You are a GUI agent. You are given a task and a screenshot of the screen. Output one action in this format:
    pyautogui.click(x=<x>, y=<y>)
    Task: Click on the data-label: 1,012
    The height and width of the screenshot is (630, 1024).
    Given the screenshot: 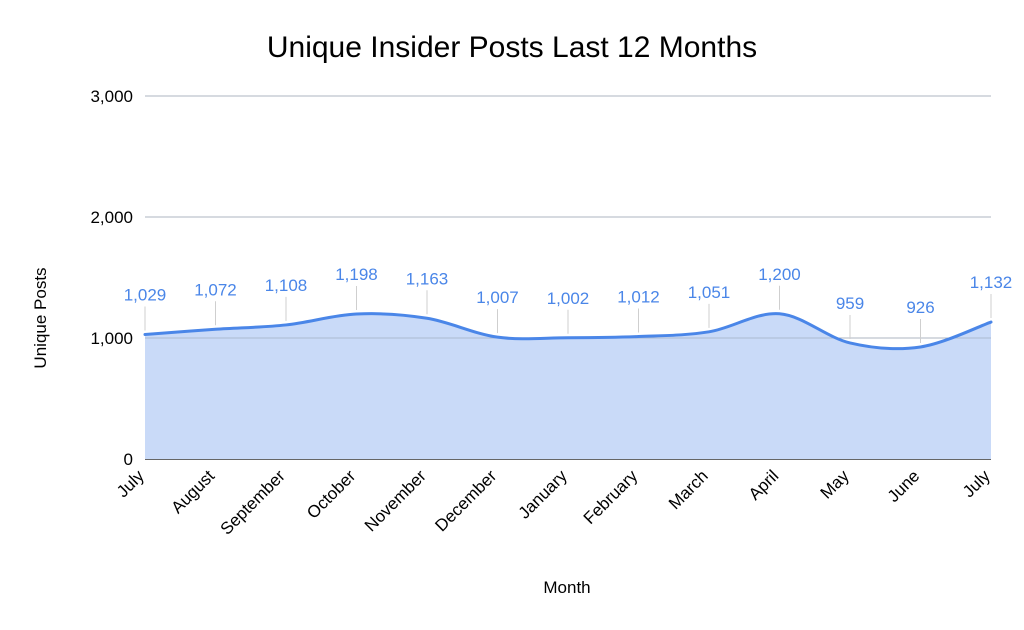 What is the action you would take?
    pyautogui.click(x=638, y=297)
    